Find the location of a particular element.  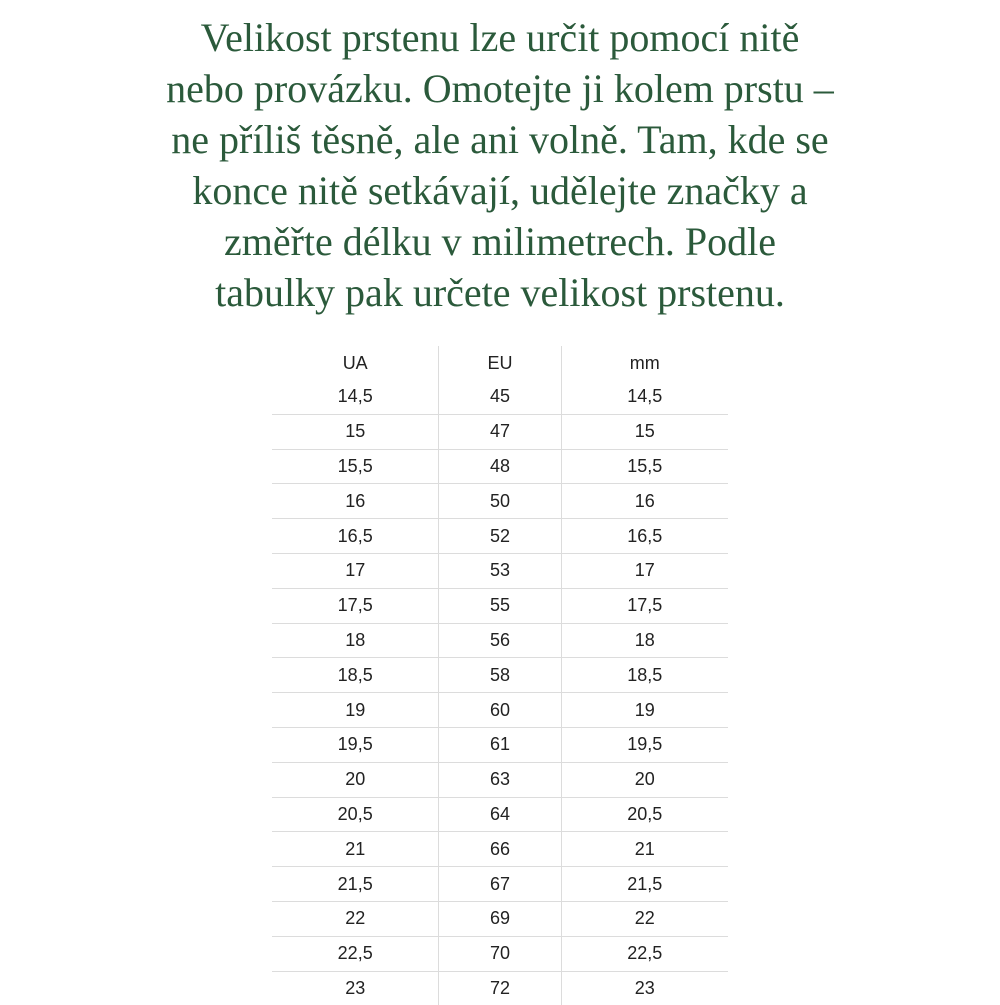

table-cell: 67 is located at coordinates (500, 884).